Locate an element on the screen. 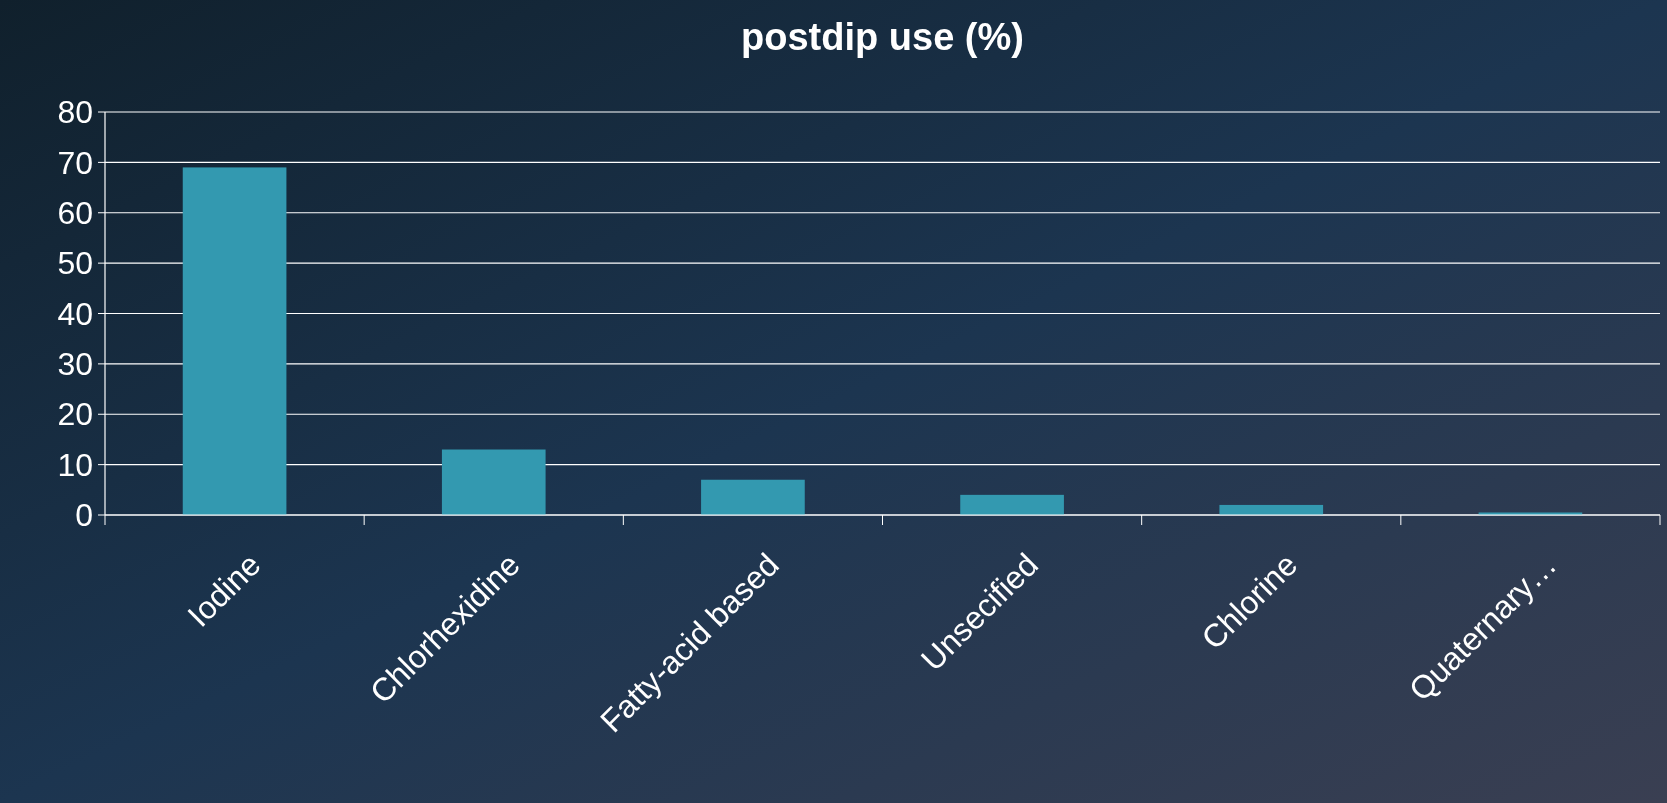 The width and height of the screenshot is (1667, 803). y-tick-label: 60 is located at coordinates (75, 212).